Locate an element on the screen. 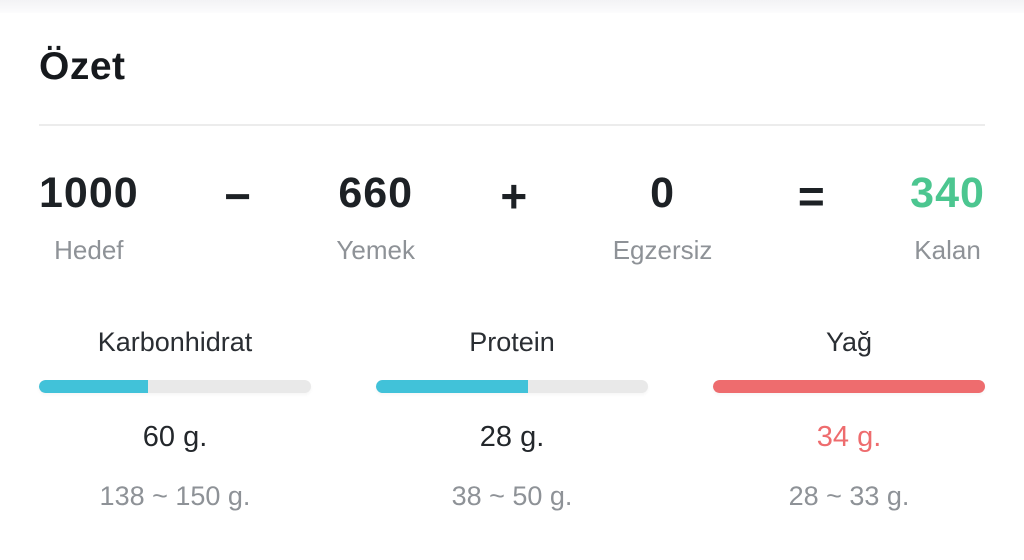 This screenshot has width=1024, height=560. calorie-remaining-column: 340 Kalan is located at coordinates (947, 217).